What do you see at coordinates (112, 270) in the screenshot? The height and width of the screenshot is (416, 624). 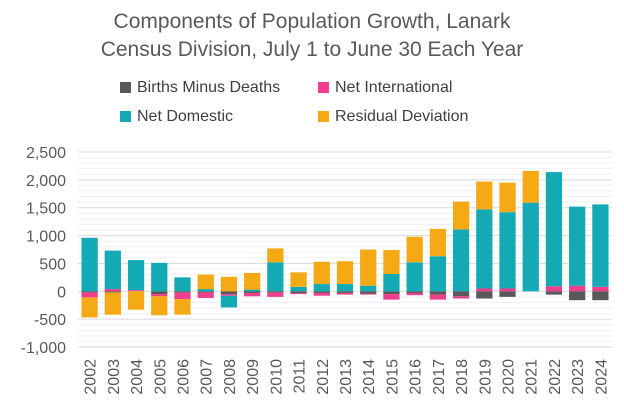 I see `bar-net-domestic-2003` at bounding box center [112, 270].